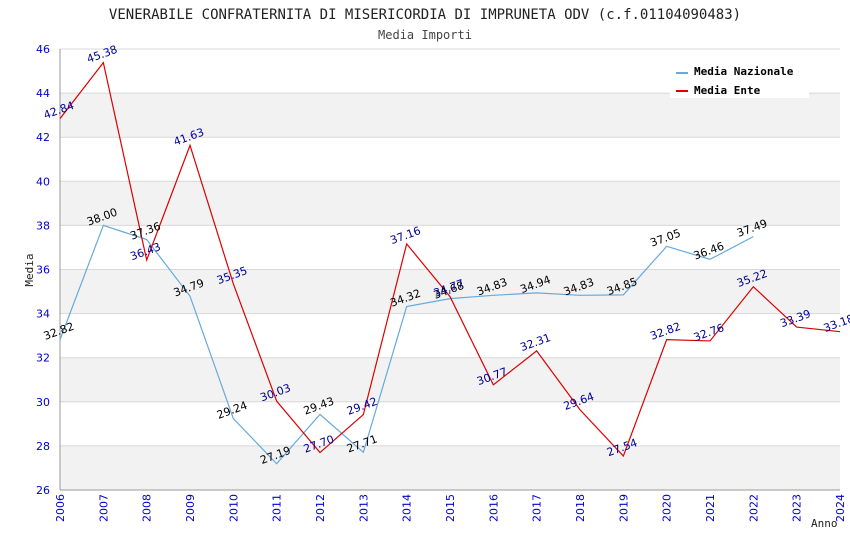  What do you see at coordinates (727, 90) in the screenshot?
I see `legend-label-ente: Media Ente` at bounding box center [727, 90].